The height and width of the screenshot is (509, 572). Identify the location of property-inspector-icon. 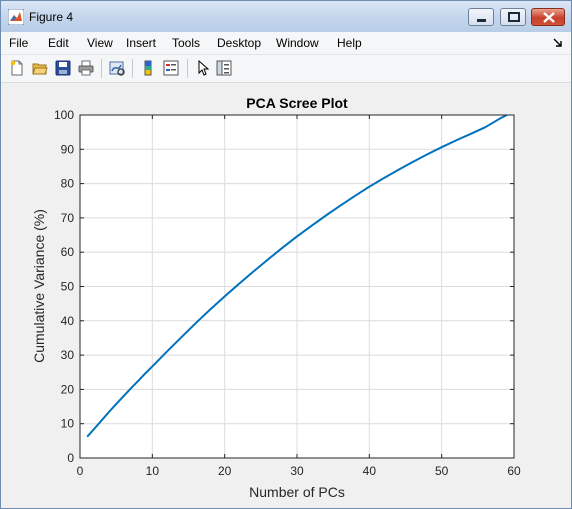
(224, 68).